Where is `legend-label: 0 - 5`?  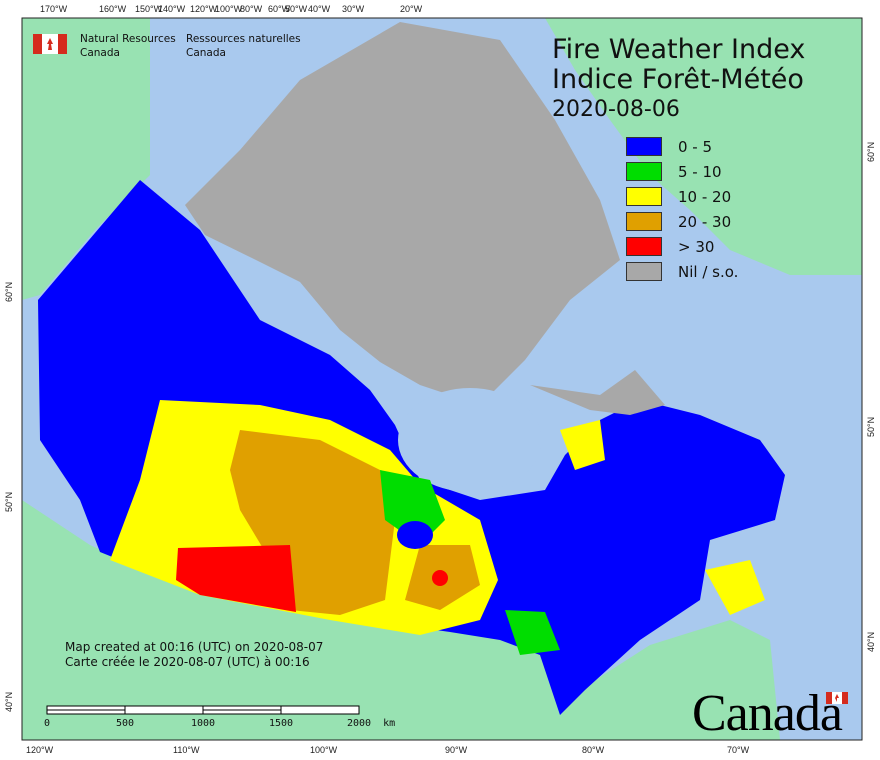
legend-label: 0 - 5 is located at coordinates (695, 146).